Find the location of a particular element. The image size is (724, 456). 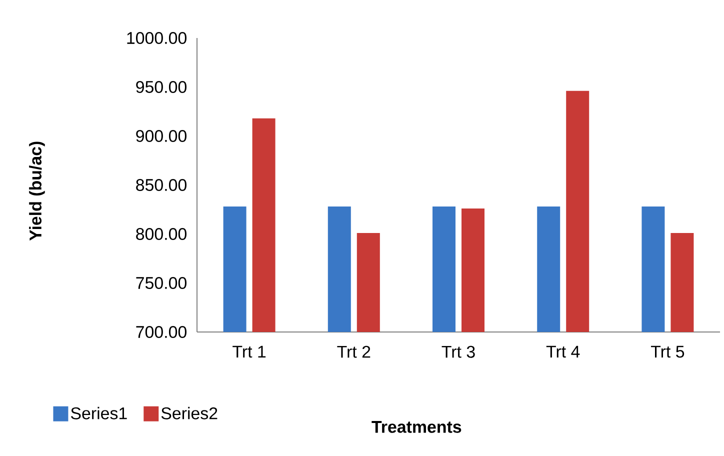

x-axis-title: Treatments is located at coordinates (417, 427).